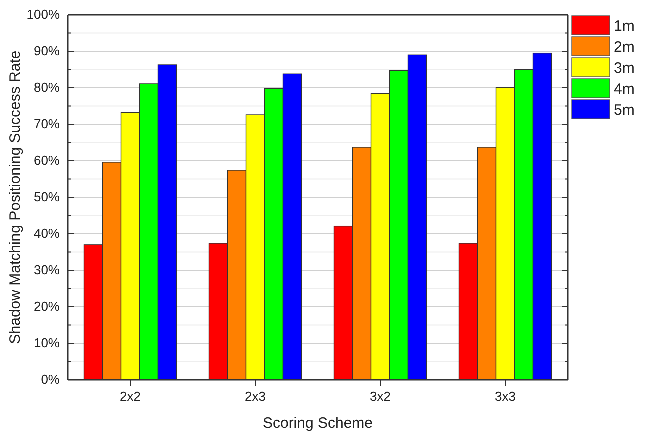  What do you see at coordinates (47, 51) in the screenshot?
I see `y-tick-label: 90%` at bounding box center [47, 51].